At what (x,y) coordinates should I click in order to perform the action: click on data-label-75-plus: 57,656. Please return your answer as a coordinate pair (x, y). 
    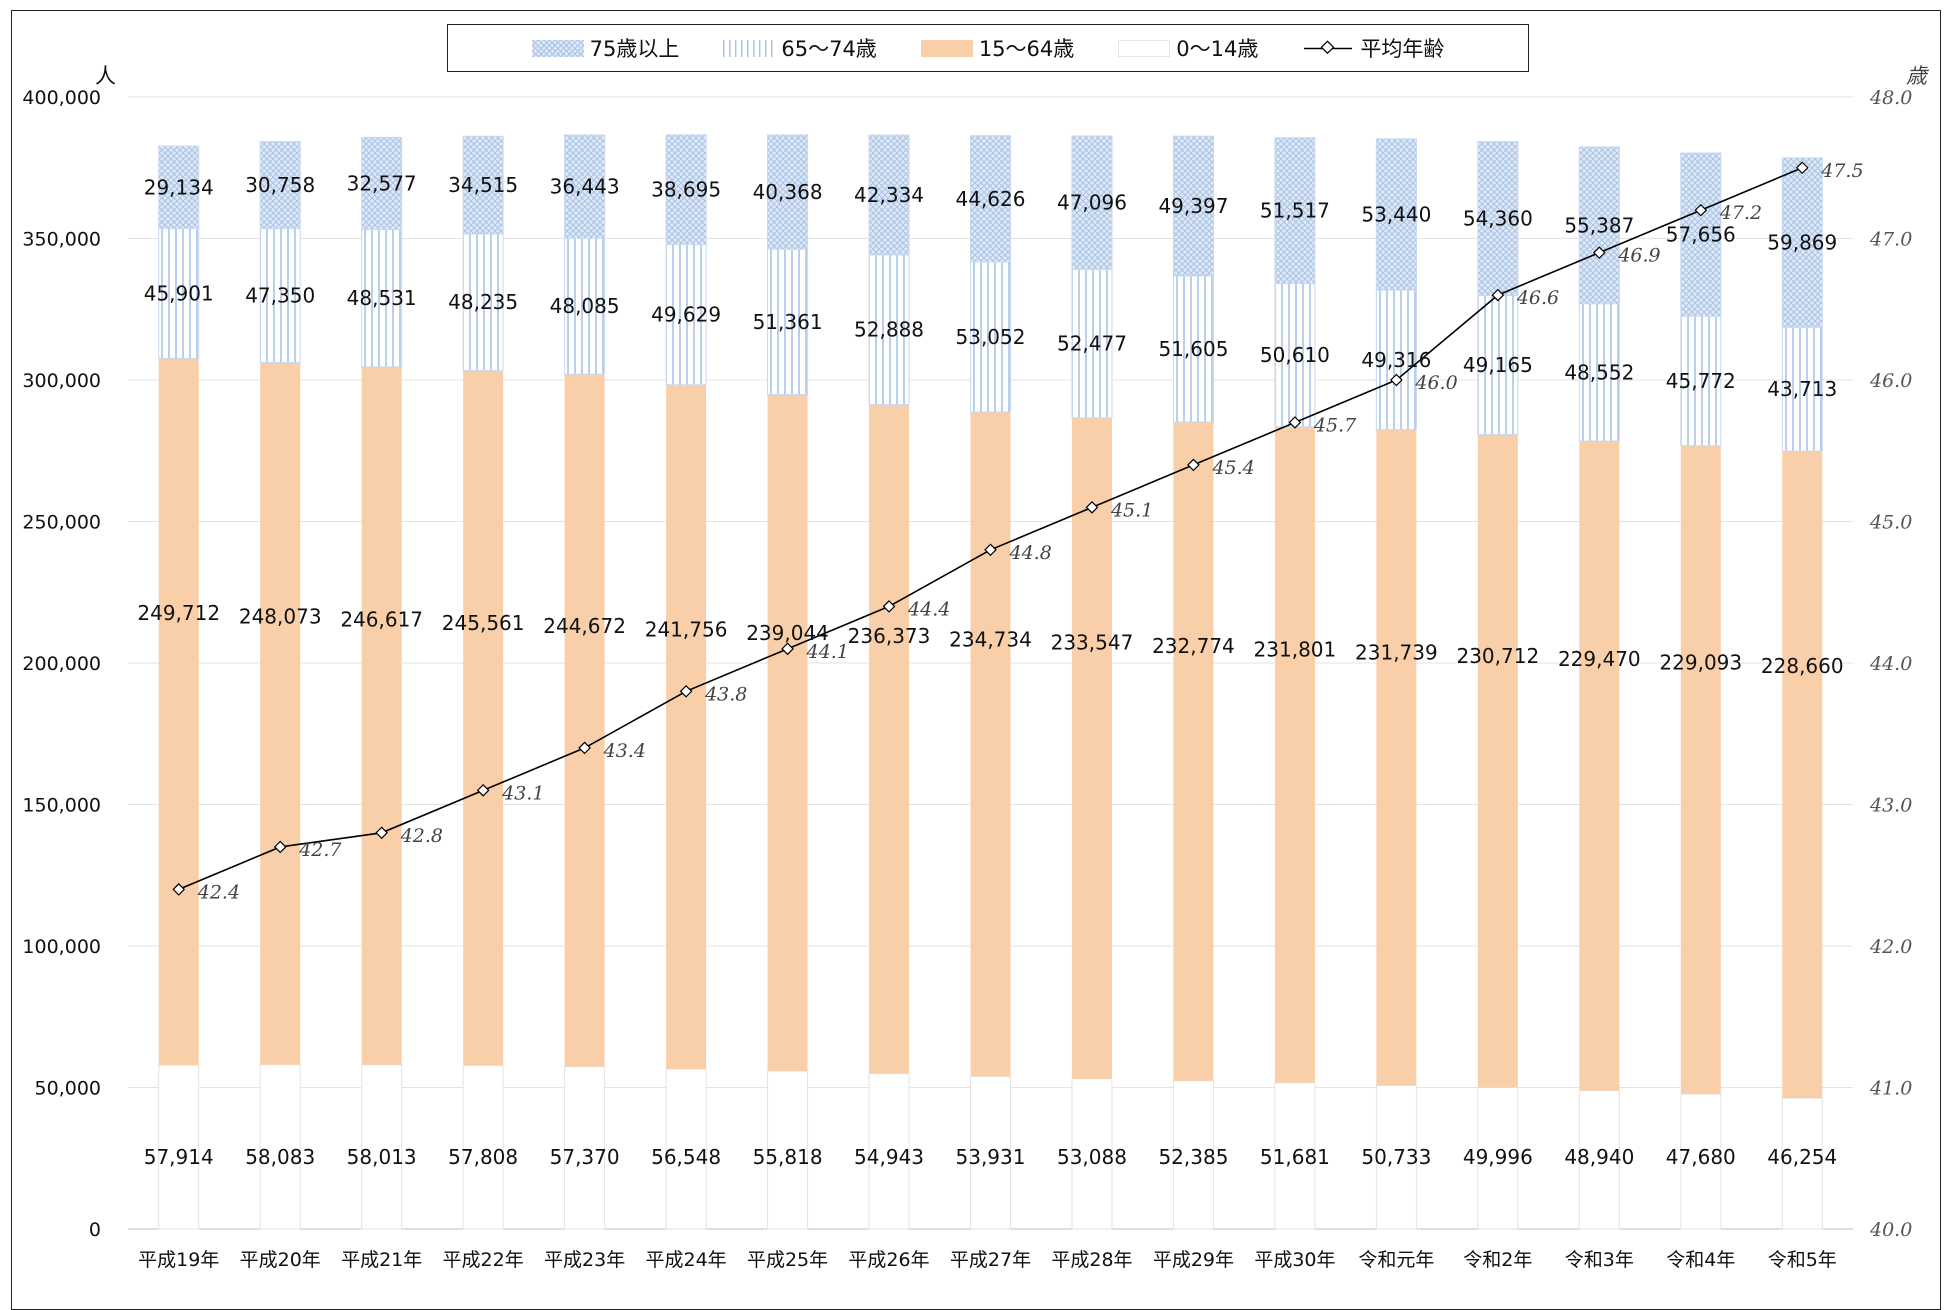
    Looking at the image, I should click on (1701, 235).